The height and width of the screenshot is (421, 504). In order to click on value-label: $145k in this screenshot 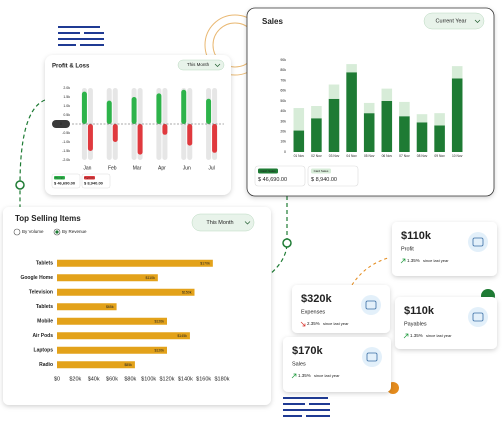, I will do `click(182, 336)`.